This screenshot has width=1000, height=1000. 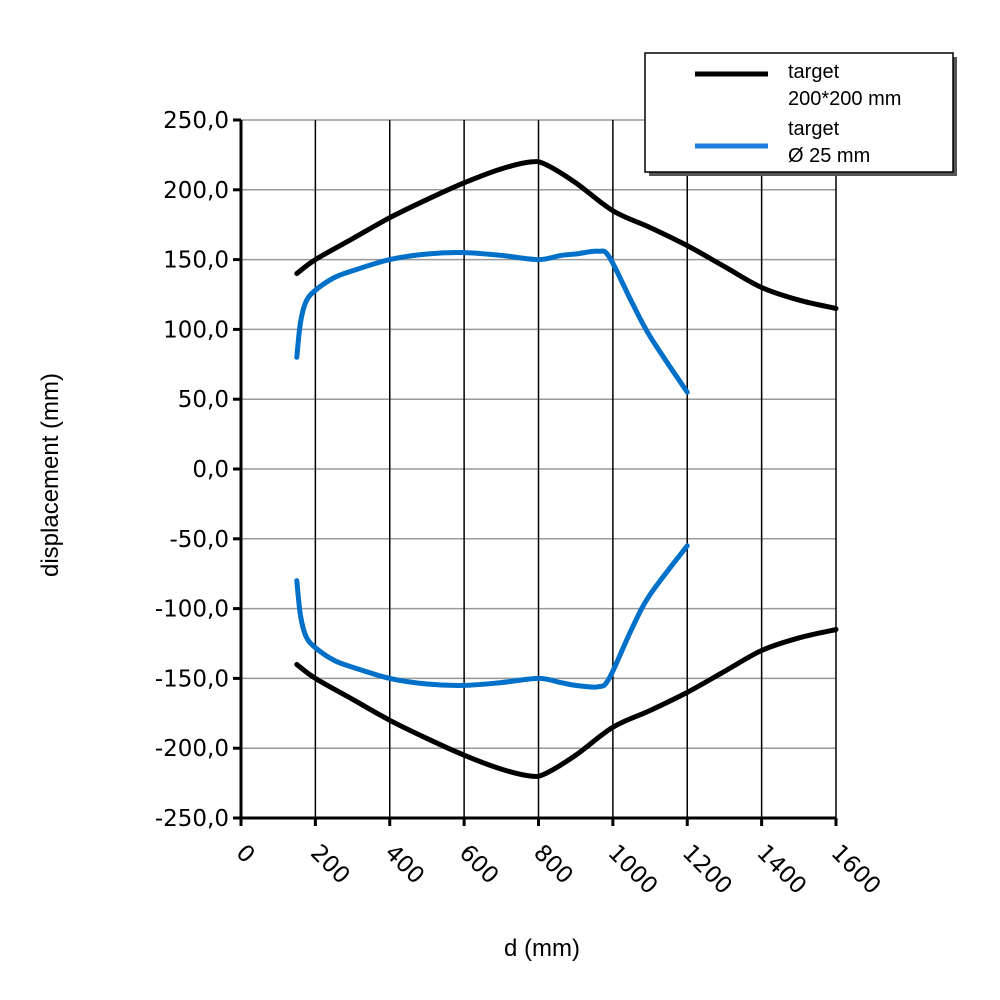 What do you see at coordinates (192, 749) in the screenshot?
I see `y-tick-label: -200,0` at bounding box center [192, 749].